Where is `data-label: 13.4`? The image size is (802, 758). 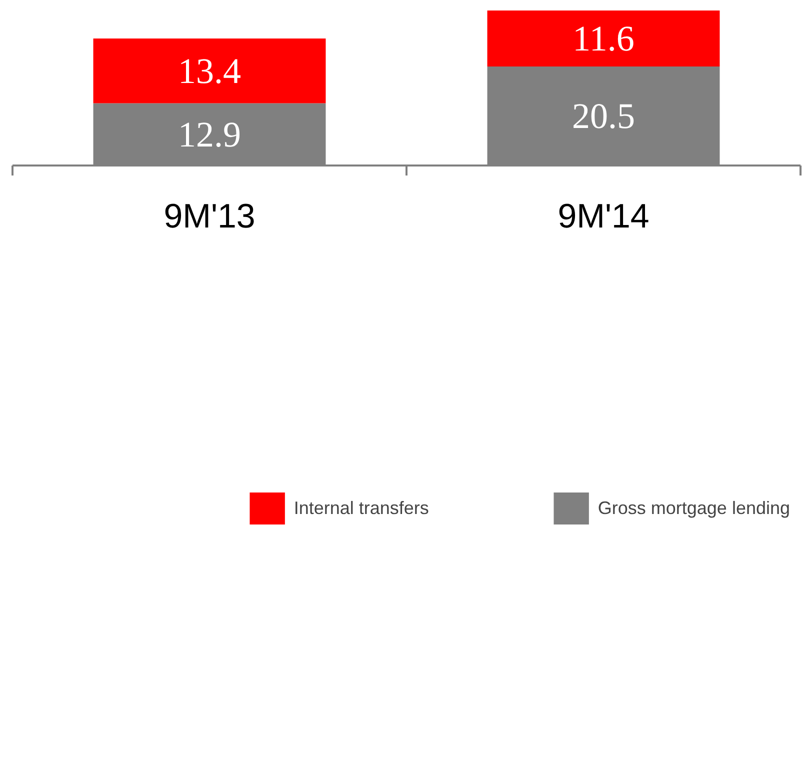
data-label: 13.4 is located at coordinates (209, 70).